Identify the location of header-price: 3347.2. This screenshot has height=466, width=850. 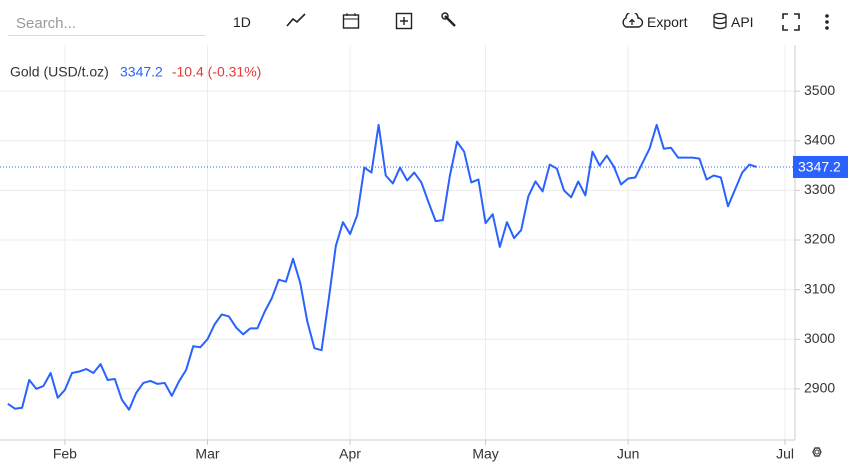
(141, 72).